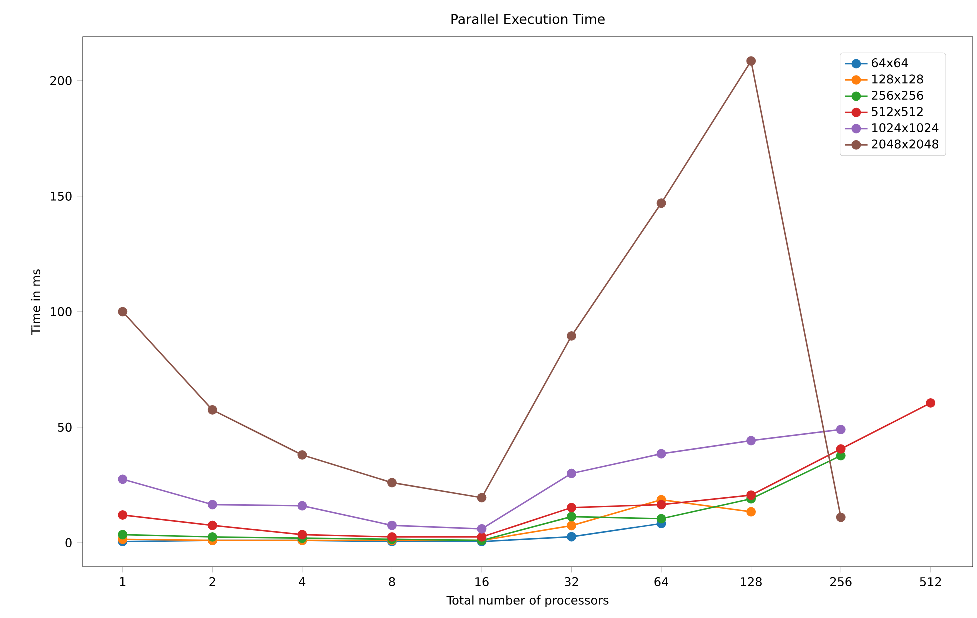  I want to click on x-tick-label: 2, so click(213, 581).